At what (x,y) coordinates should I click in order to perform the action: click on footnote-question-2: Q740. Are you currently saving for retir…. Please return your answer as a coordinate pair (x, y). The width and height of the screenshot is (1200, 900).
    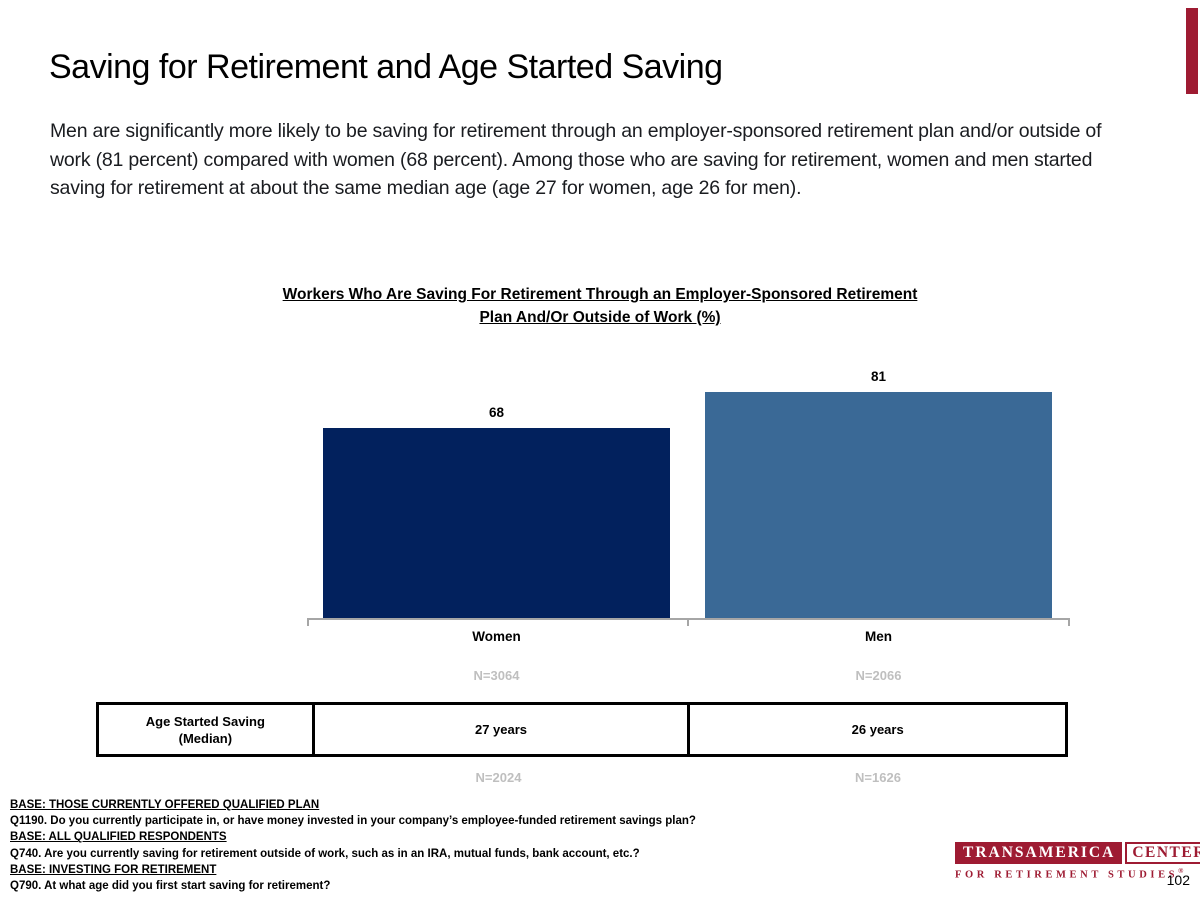
    Looking at the image, I should click on (325, 853).